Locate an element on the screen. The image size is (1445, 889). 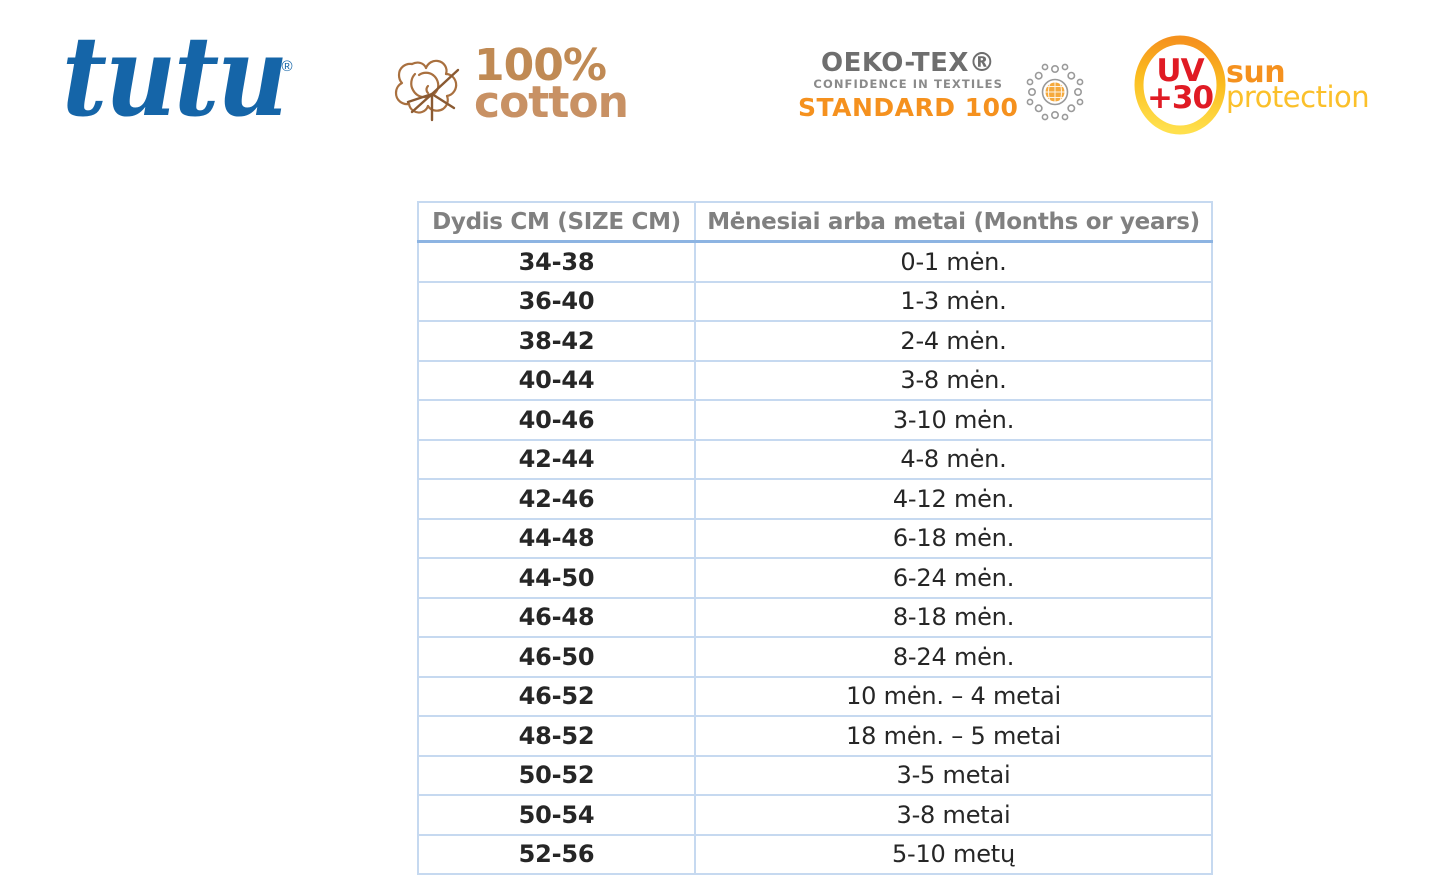
cell-age: 10 mėn. – 4 metai is located at coordinates (953, 696).